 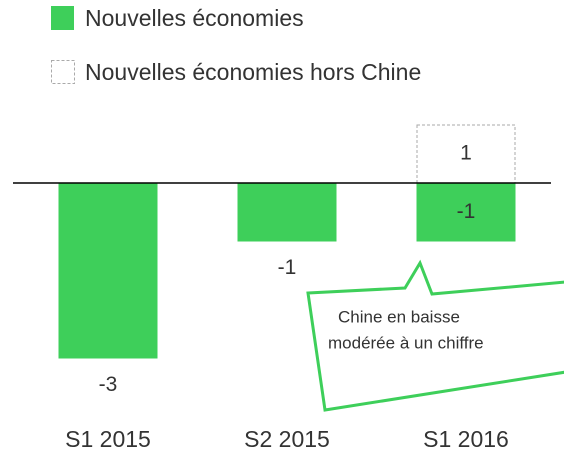 What do you see at coordinates (466, 152) in the screenshot?
I see `value-label: 1` at bounding box center [466, 152].